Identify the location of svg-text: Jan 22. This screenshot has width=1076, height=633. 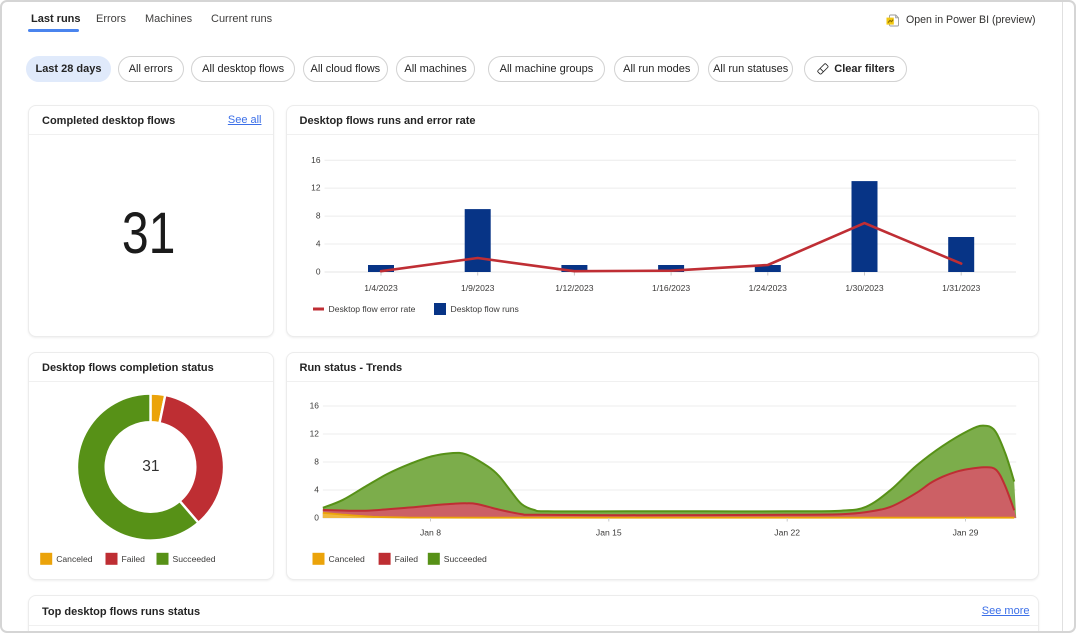
(787, 532).